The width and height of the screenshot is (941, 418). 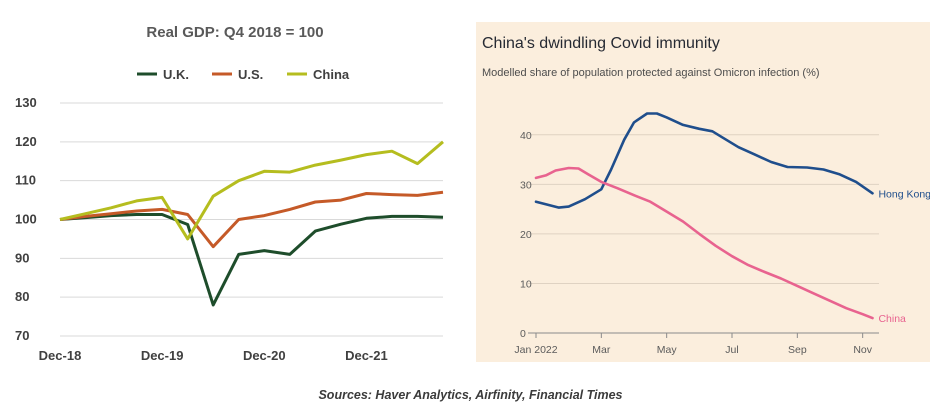 I want to click on right-y-tick-label: 40, so click(x=526, y=136).